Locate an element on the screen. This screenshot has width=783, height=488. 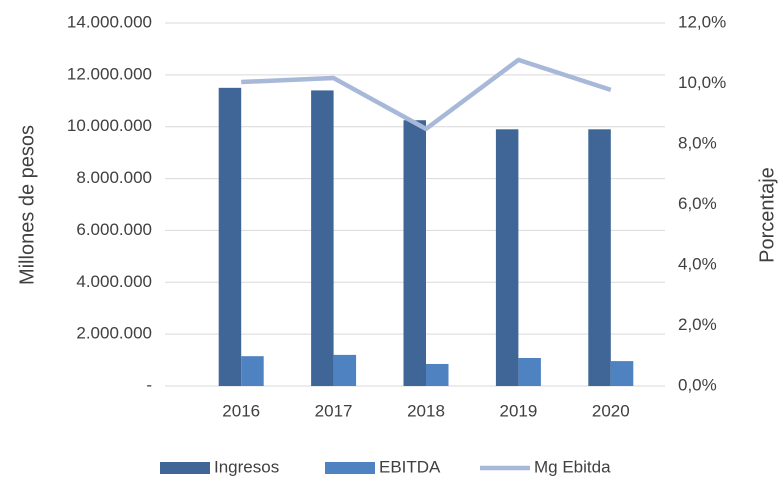
x-tick-label: 2016 is located at coordinates (241, 410).